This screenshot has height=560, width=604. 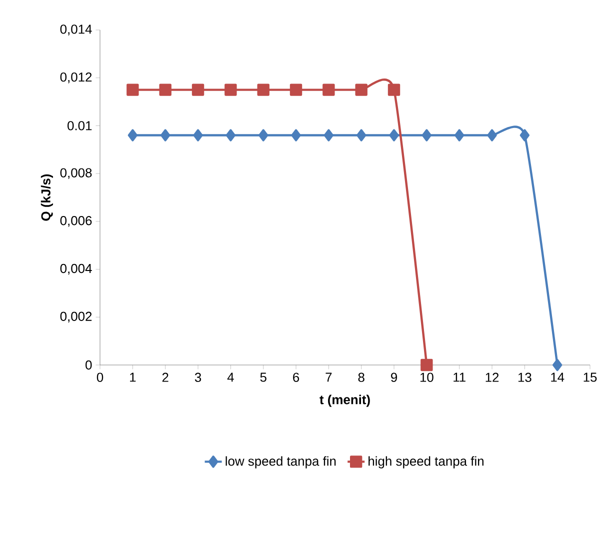 I want to click on x-tick-label: 0, so click(x=100, y=377).